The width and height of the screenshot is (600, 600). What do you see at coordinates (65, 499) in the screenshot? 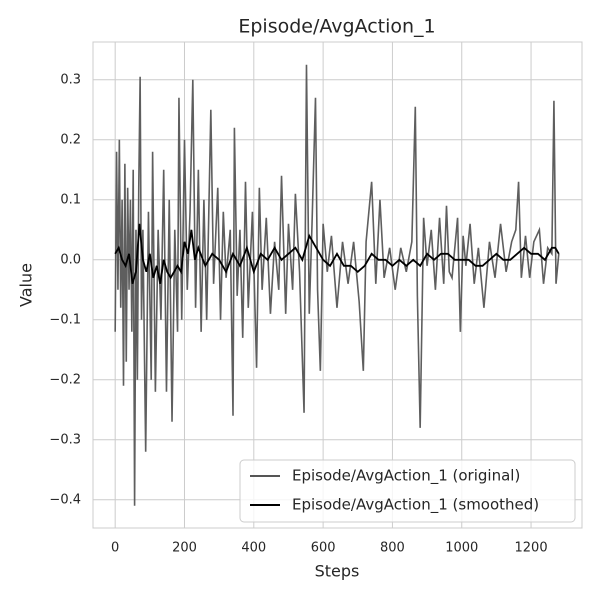
I see `y-tick-label: −0.4` at bounding box center [65, 499].